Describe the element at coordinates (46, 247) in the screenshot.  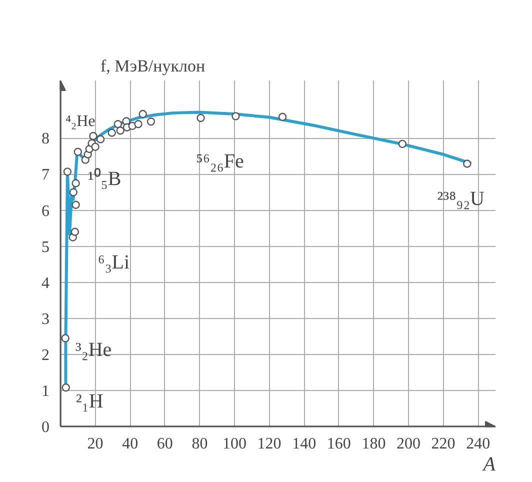
I see `y-tick-label: 5` at that location.